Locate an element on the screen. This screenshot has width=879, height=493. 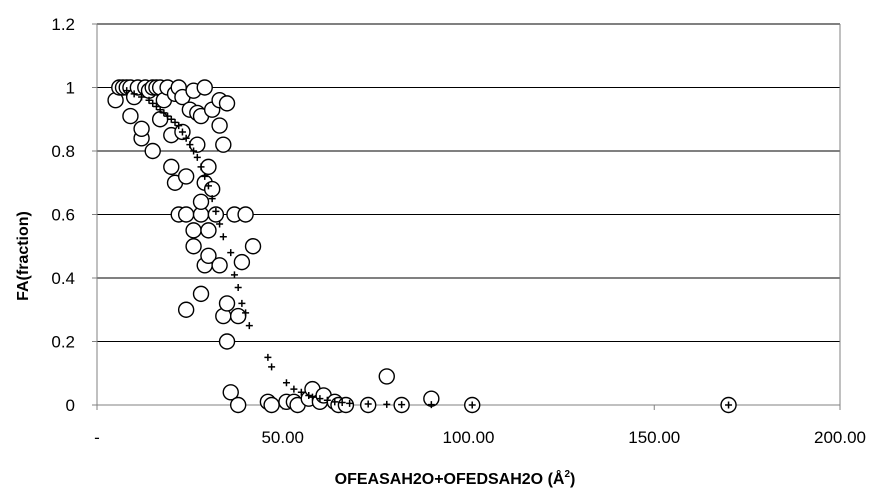
x-axis-title-end: ) is located at coordinates (572, 479).